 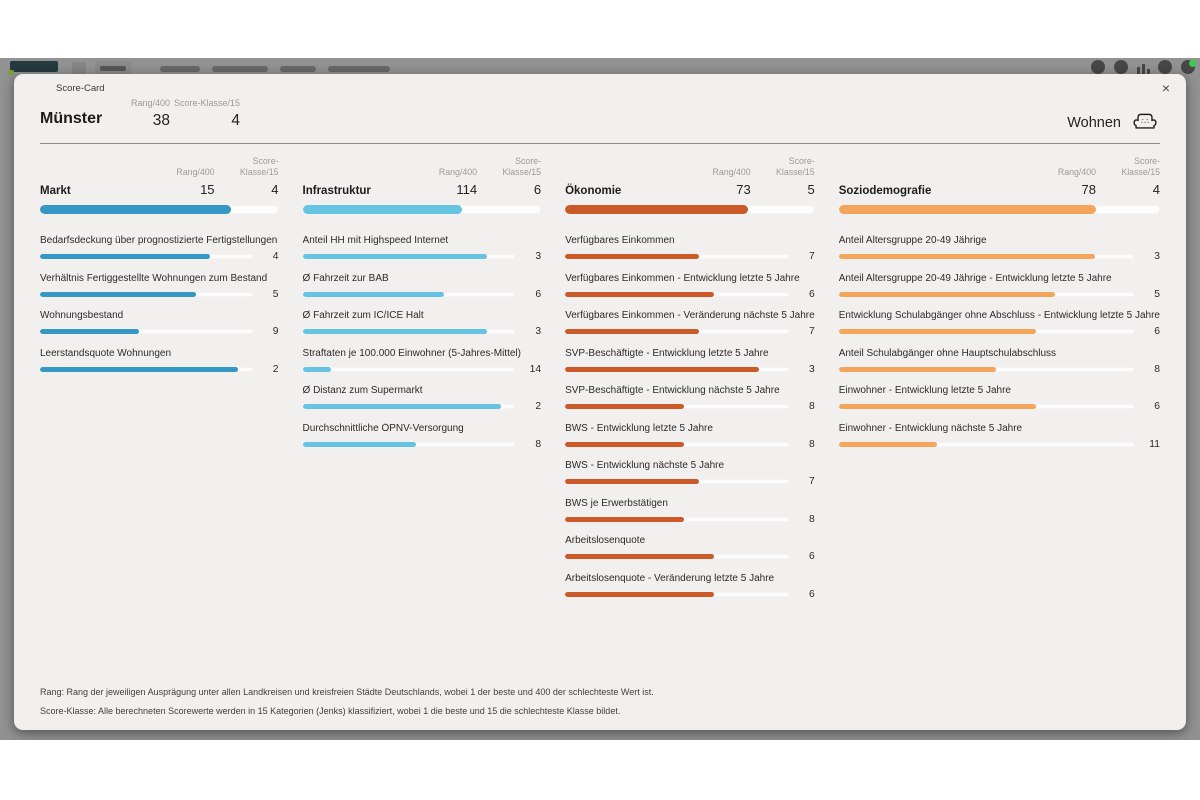 What do you see at coordinates (620, 240) in the screenshot?
I see `indicator-label: Verfügbares Einkommen` at bounding box center [620, 240].